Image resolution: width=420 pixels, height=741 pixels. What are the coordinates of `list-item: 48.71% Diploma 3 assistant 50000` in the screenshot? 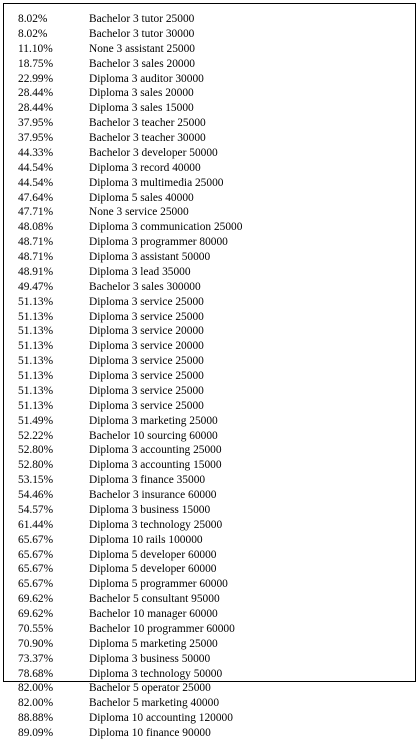 It's located at (130, 257).